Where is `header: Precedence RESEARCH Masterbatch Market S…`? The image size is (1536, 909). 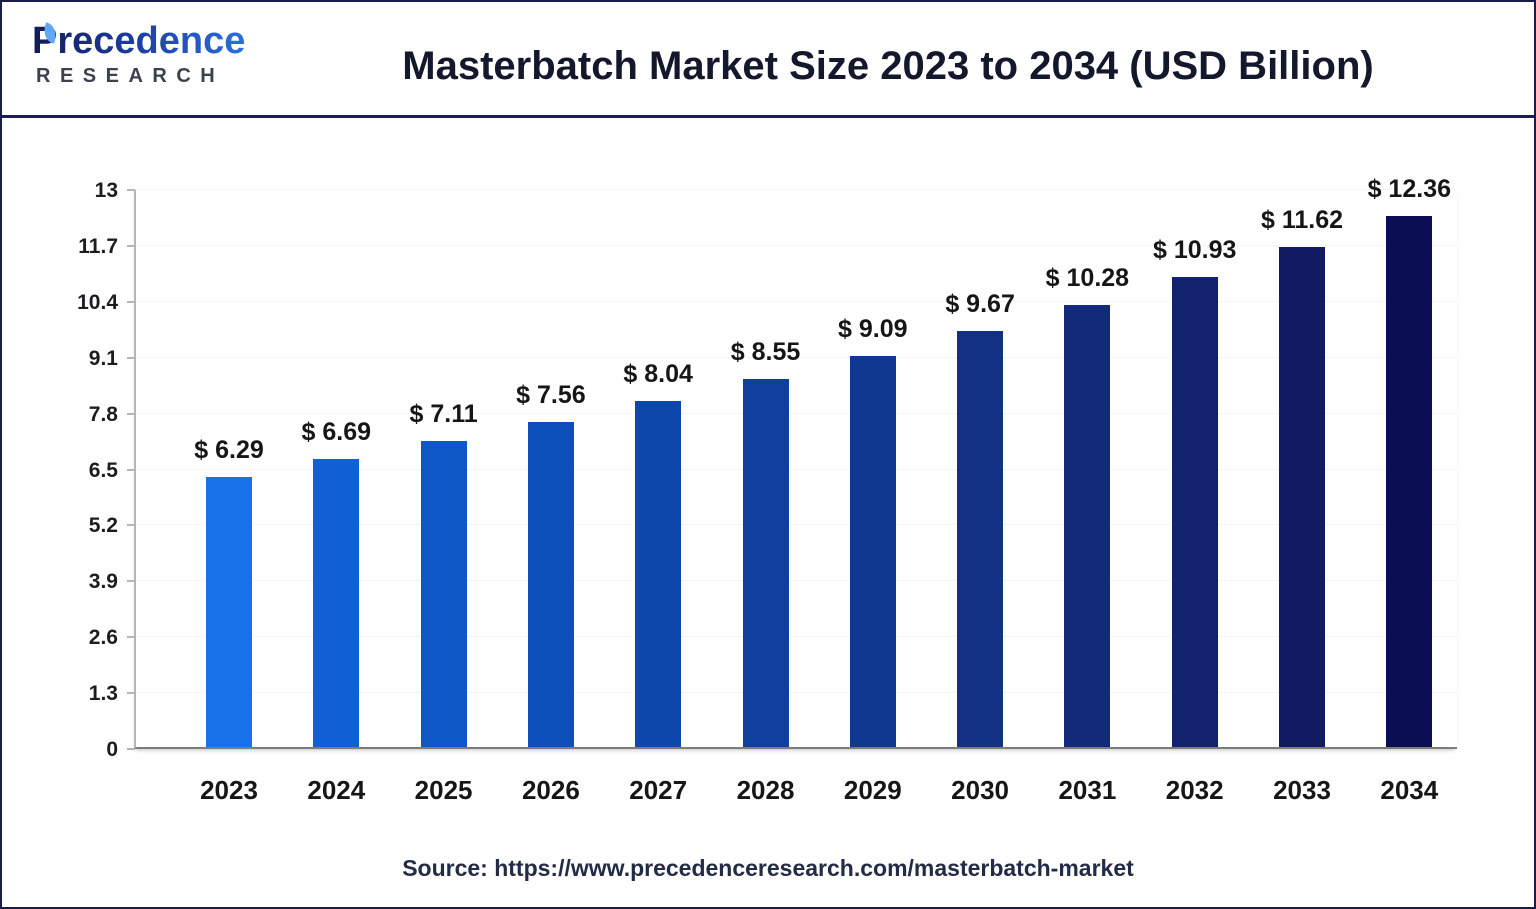
header: Precedence RESEARCH Masterbatch Market S… is located at coordinates (768, 59).